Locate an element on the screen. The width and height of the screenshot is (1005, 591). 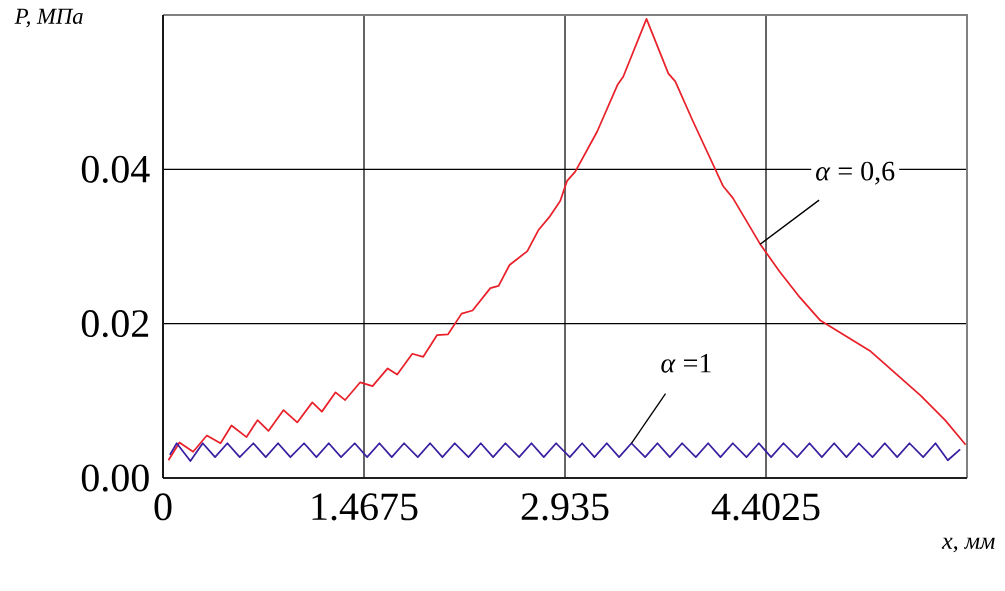
x-tick-label: 4.4025 is located at coordinates (765, 507).